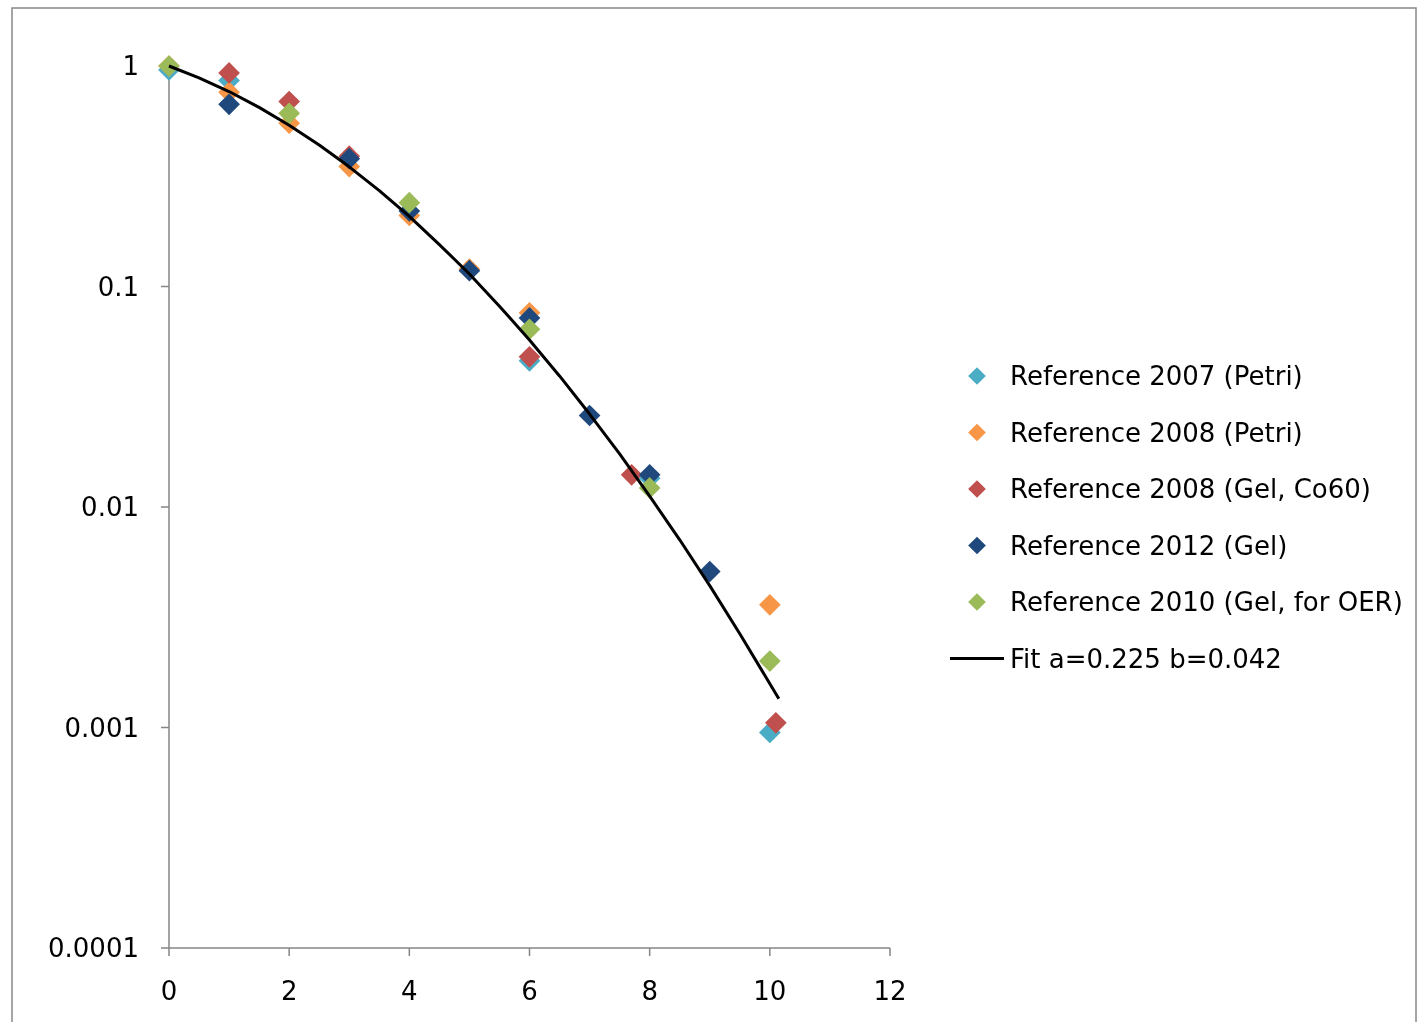 Image resolution: width=1418 pixels, height=1022 pixels. Describe the element at coordinates (1146, 658) in the screenshot. I see `legend-label: Fit a=0.225 b=0.042` at that location.